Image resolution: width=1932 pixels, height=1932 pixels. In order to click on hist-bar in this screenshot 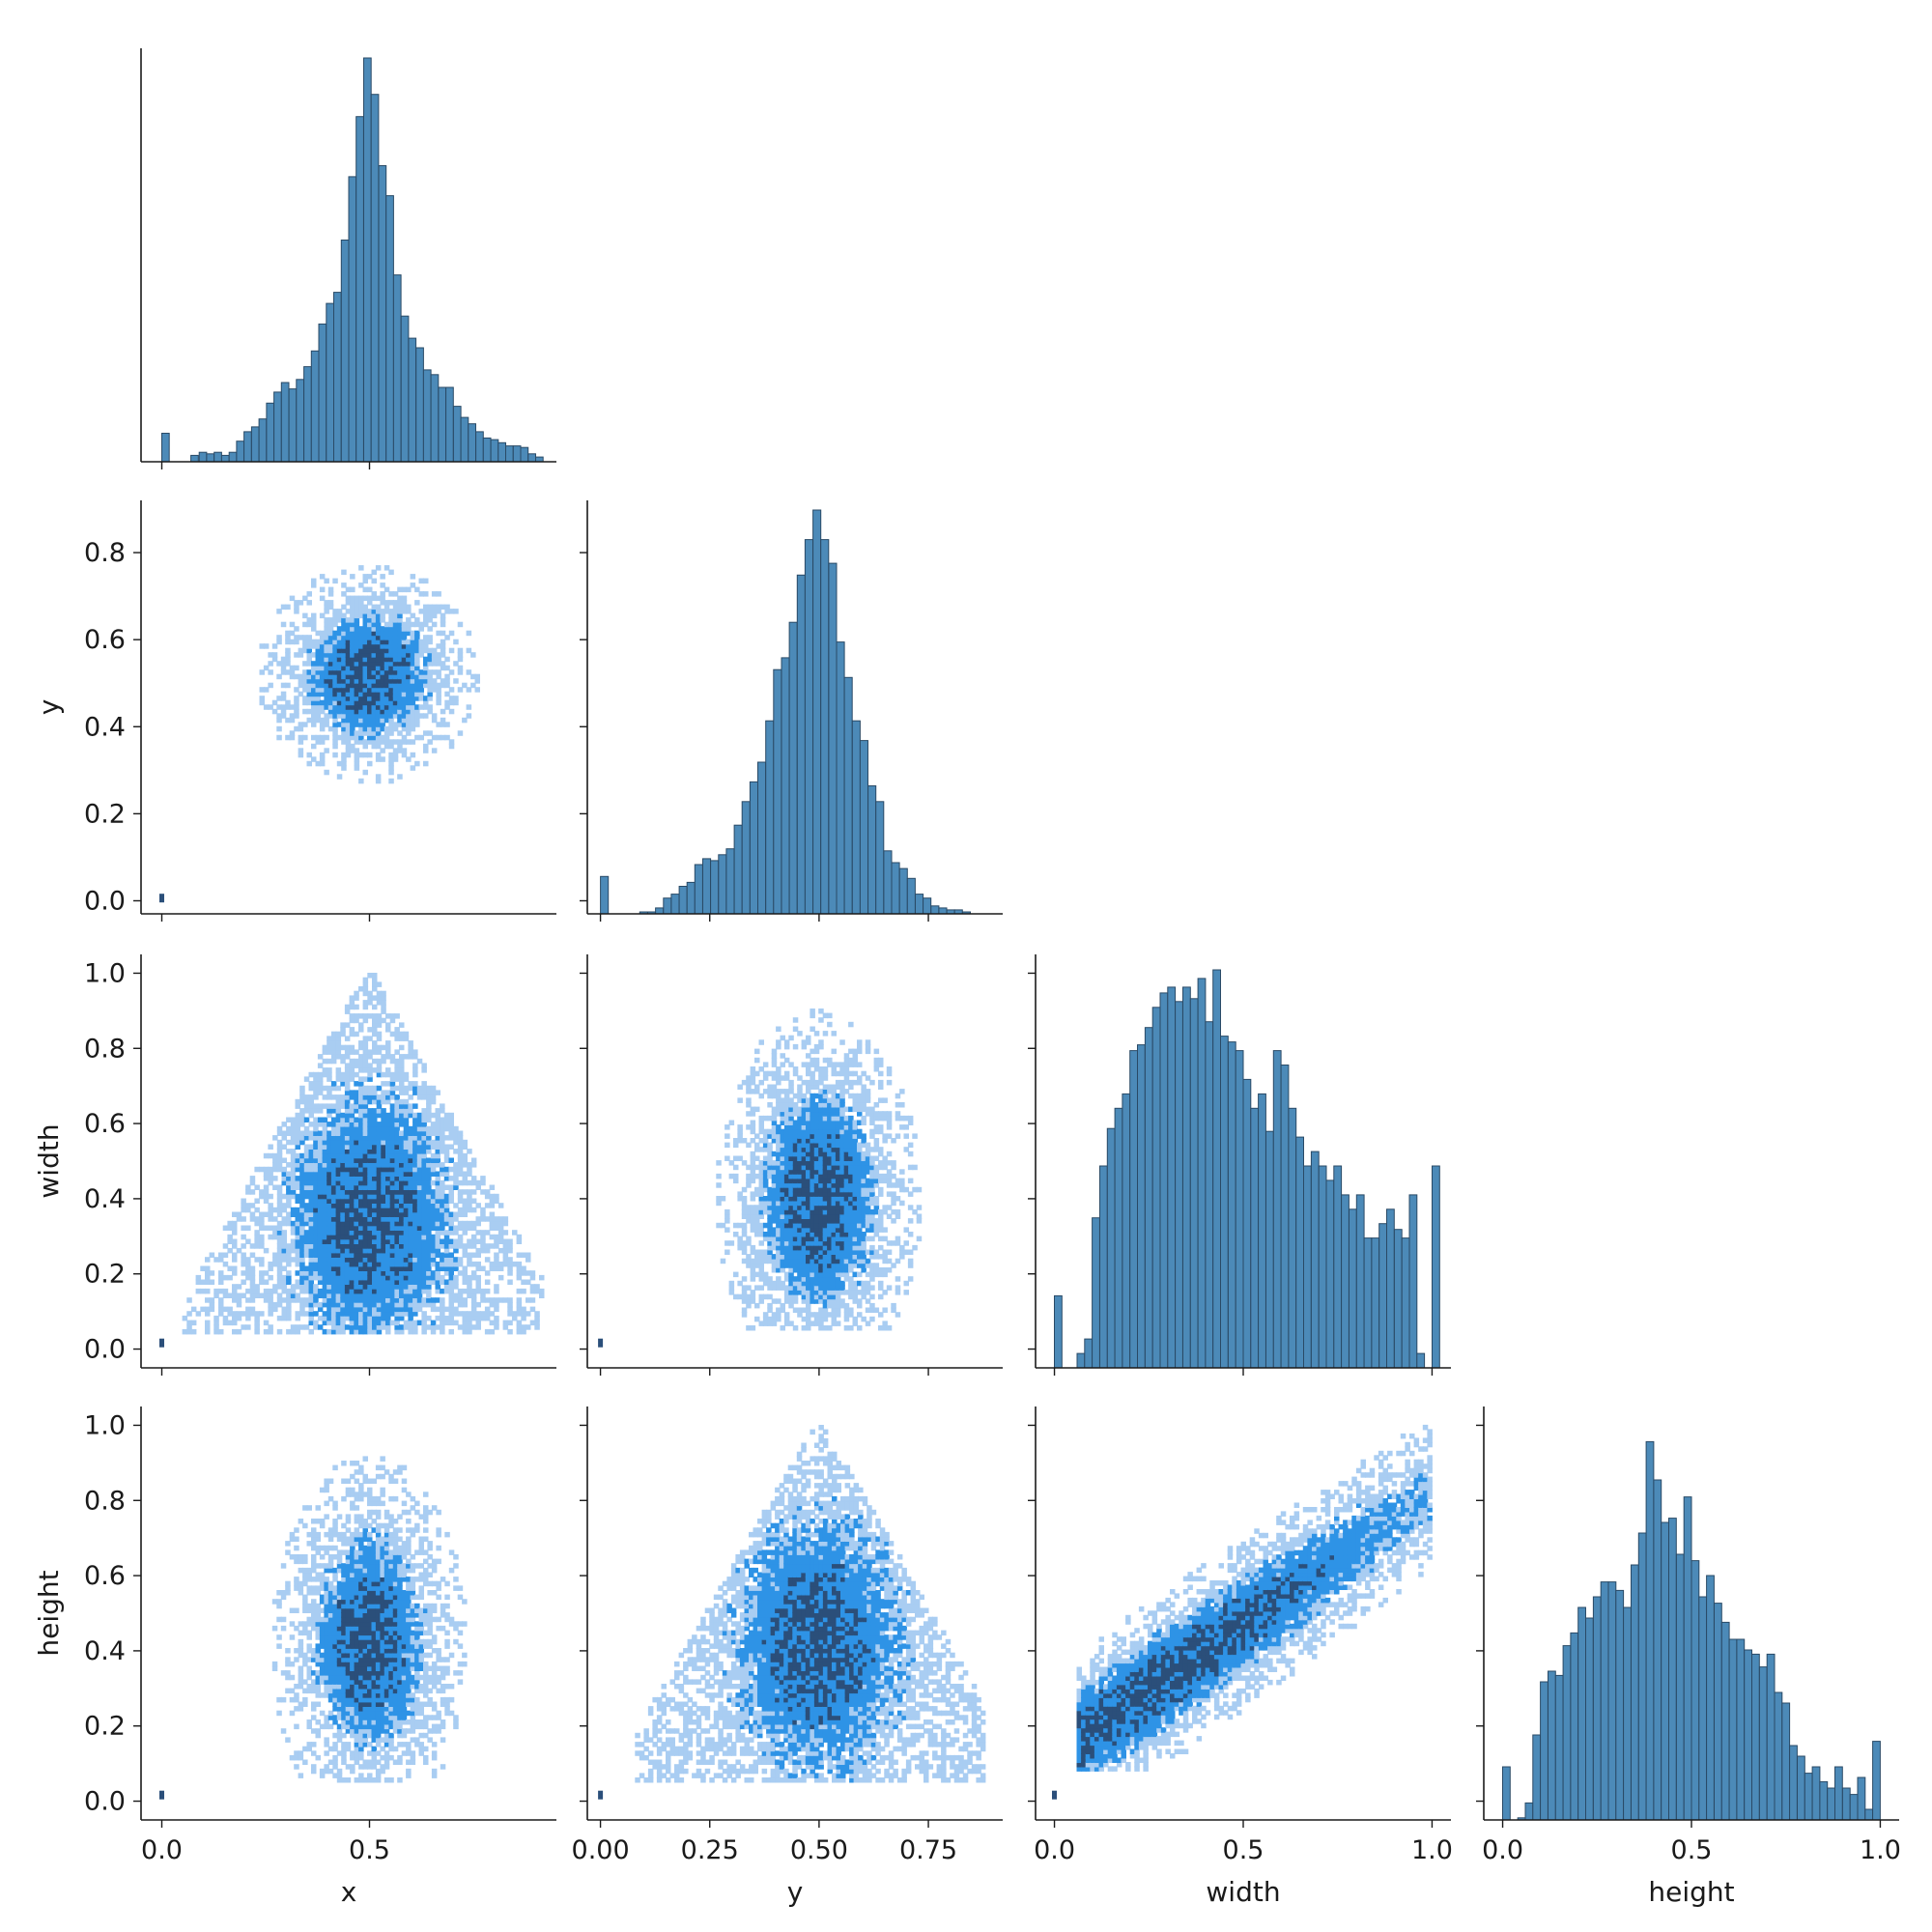, I will do `click(762, 838)`.